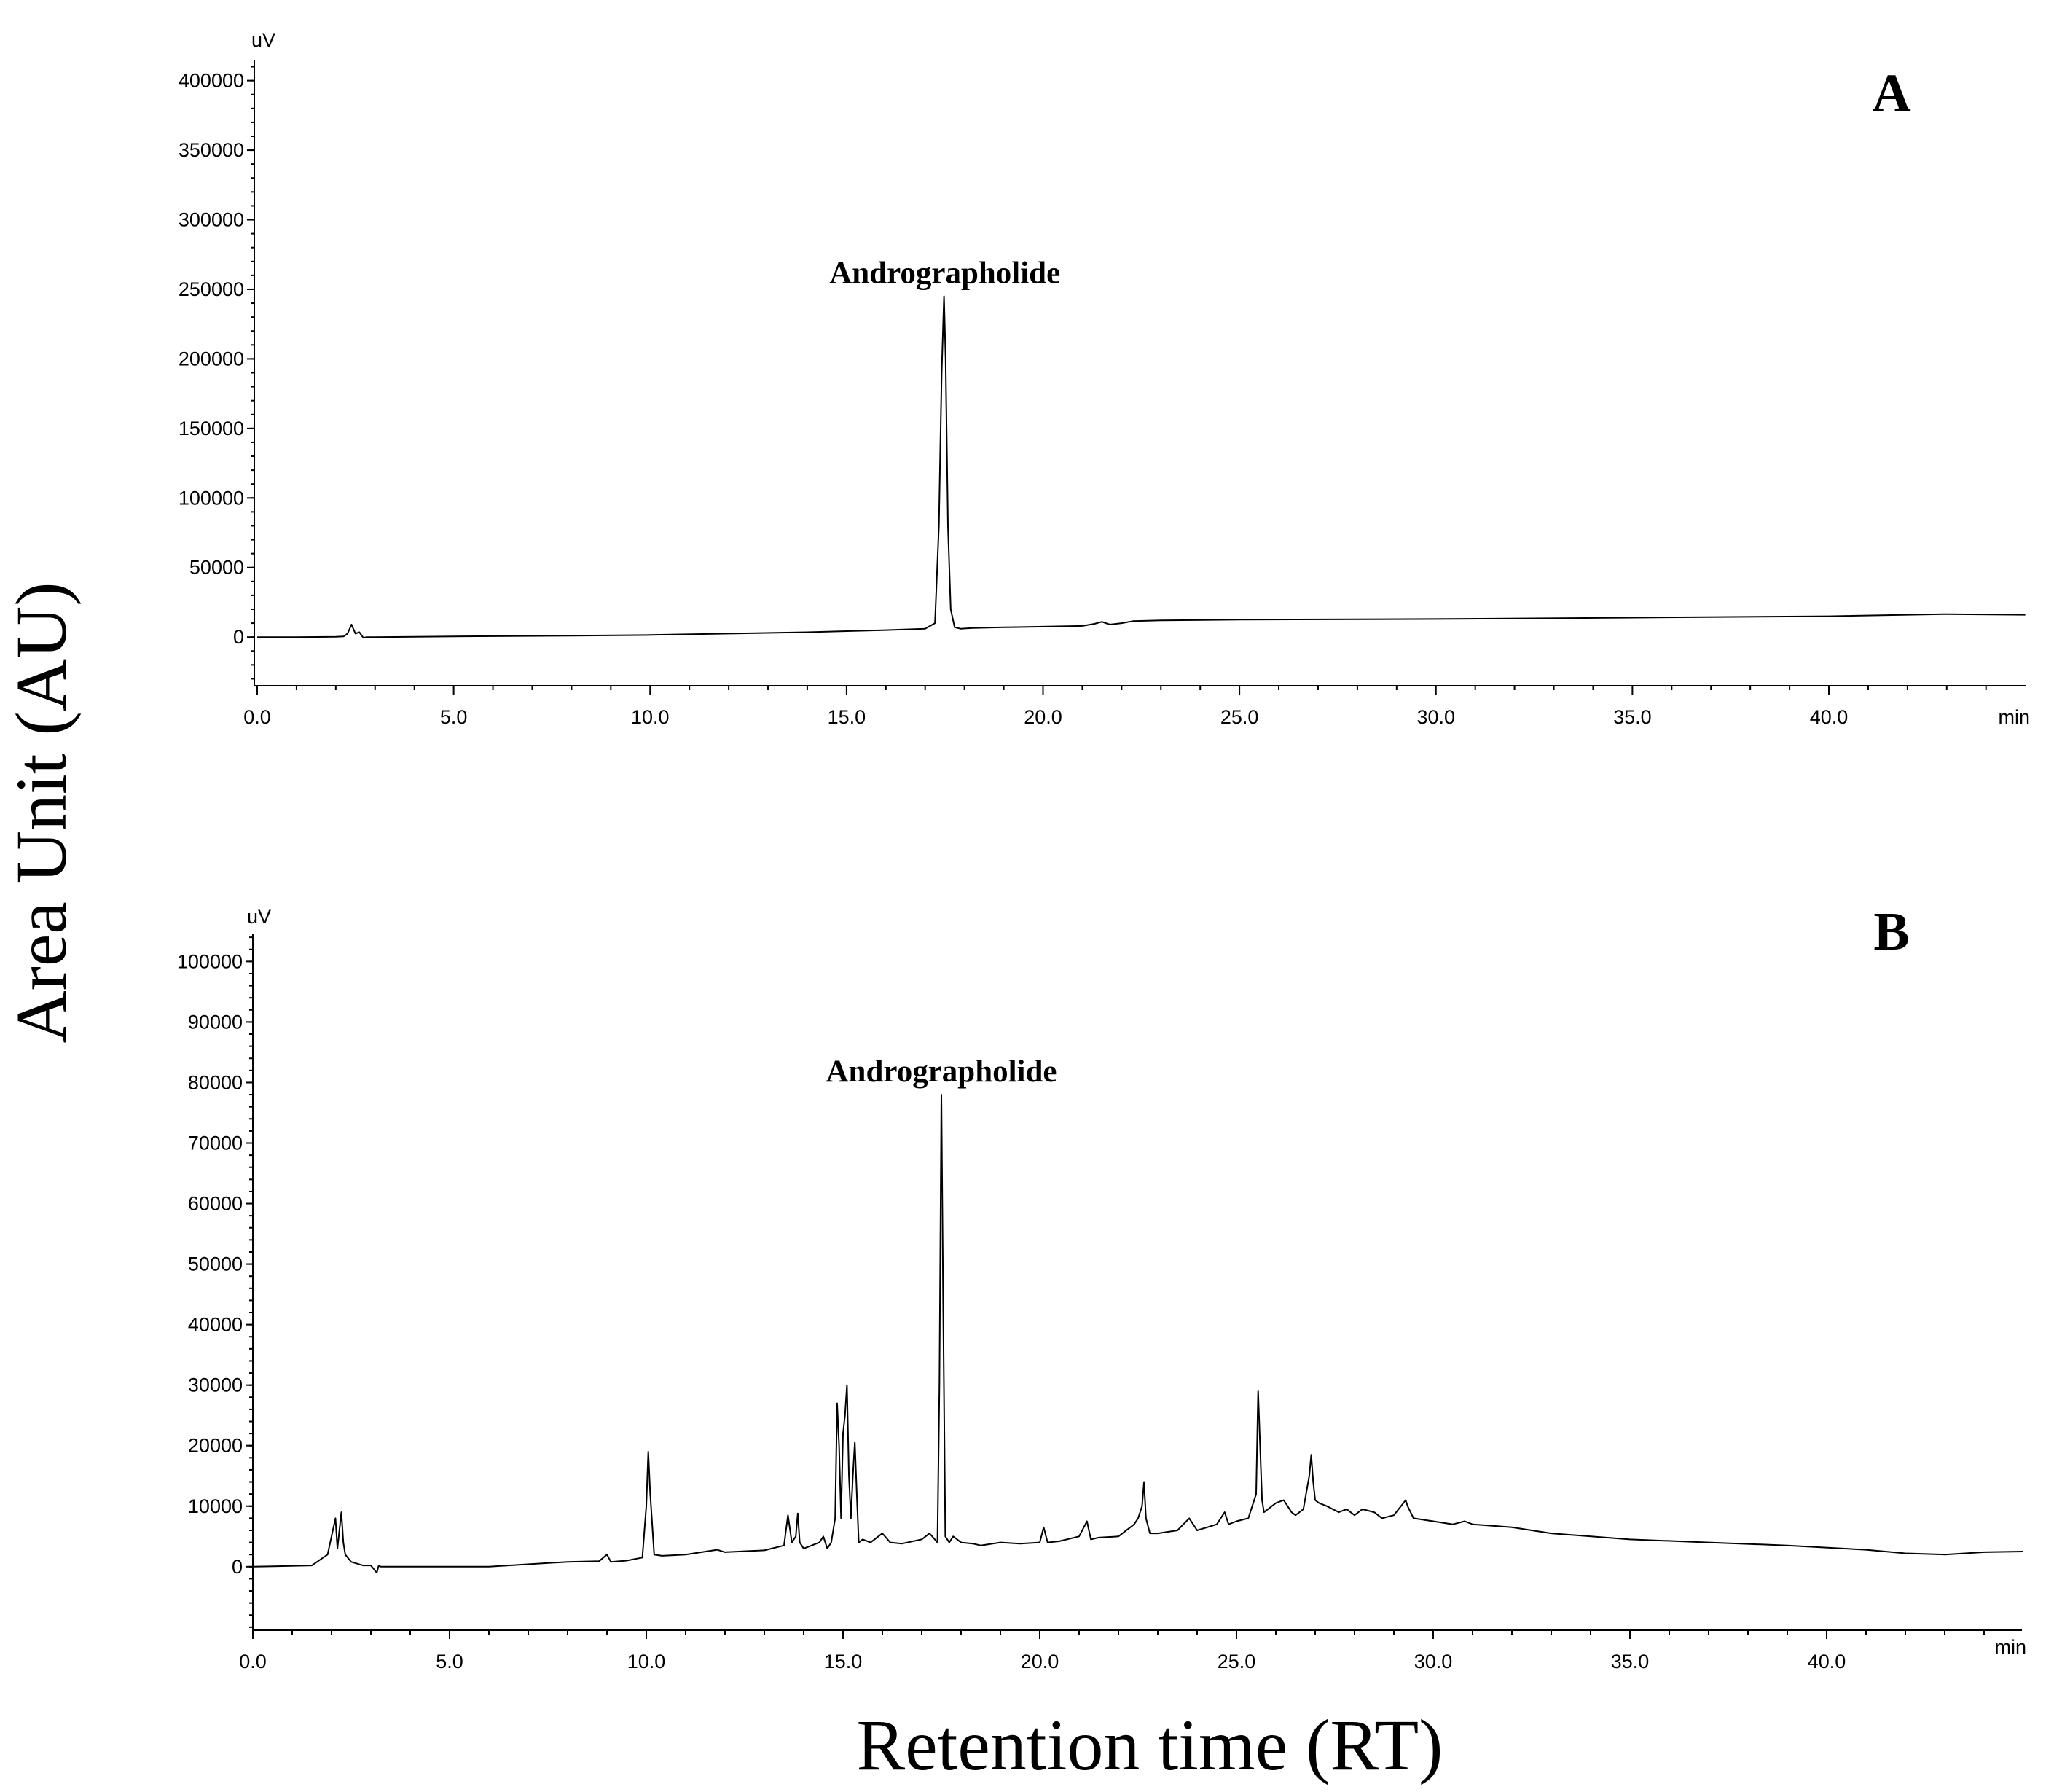  I want to click on panel-a-y-tick-label: 400000, so click(211, 81).